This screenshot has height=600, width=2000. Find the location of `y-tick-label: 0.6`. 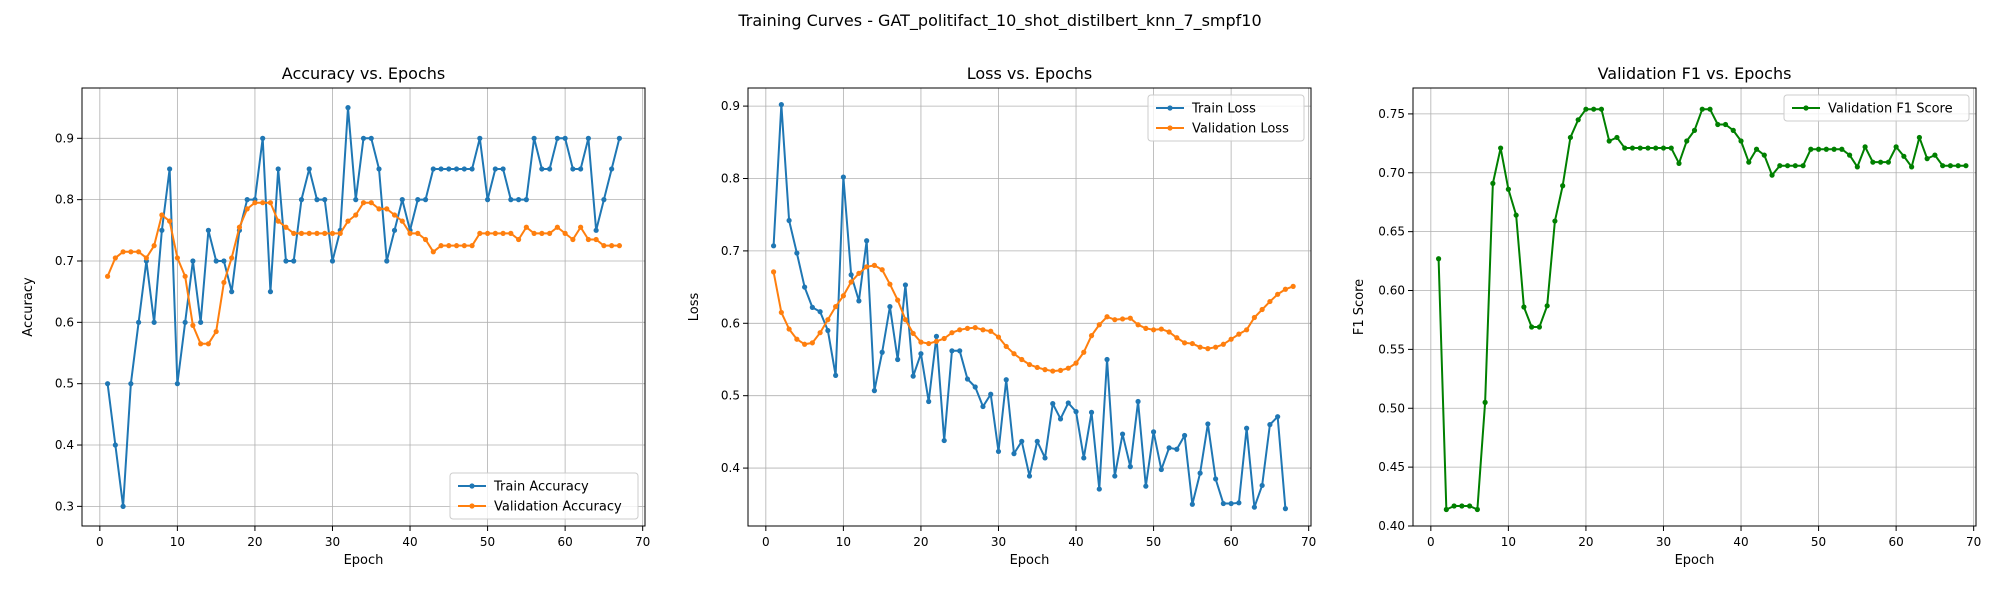

y-tick-label: 0.6 is located at coordinates (730, 323).